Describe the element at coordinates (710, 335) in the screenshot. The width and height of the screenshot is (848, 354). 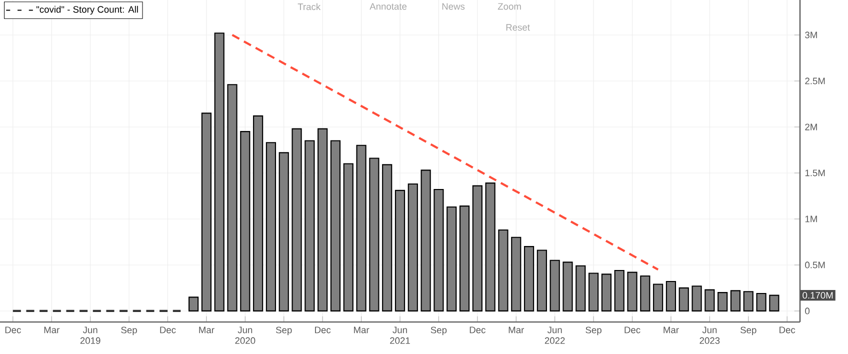
I see `x-tick-label: Jun 2023` at that location.